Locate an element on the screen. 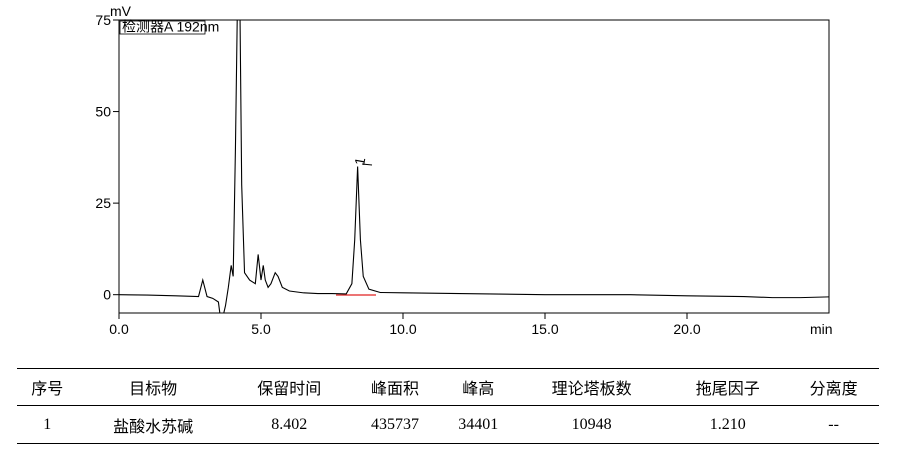 This screenshot has height=451, width=901. header-cell: 保留时间 is located at coordinates (289, 387).